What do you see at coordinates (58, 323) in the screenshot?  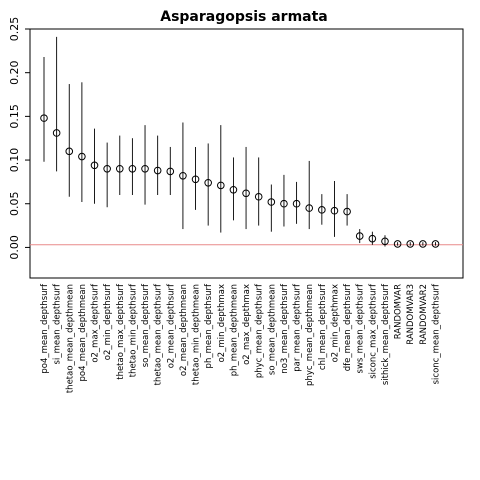 I see `x-tick-label: si_mean_depthsurf` at bounding box center [58, 323].